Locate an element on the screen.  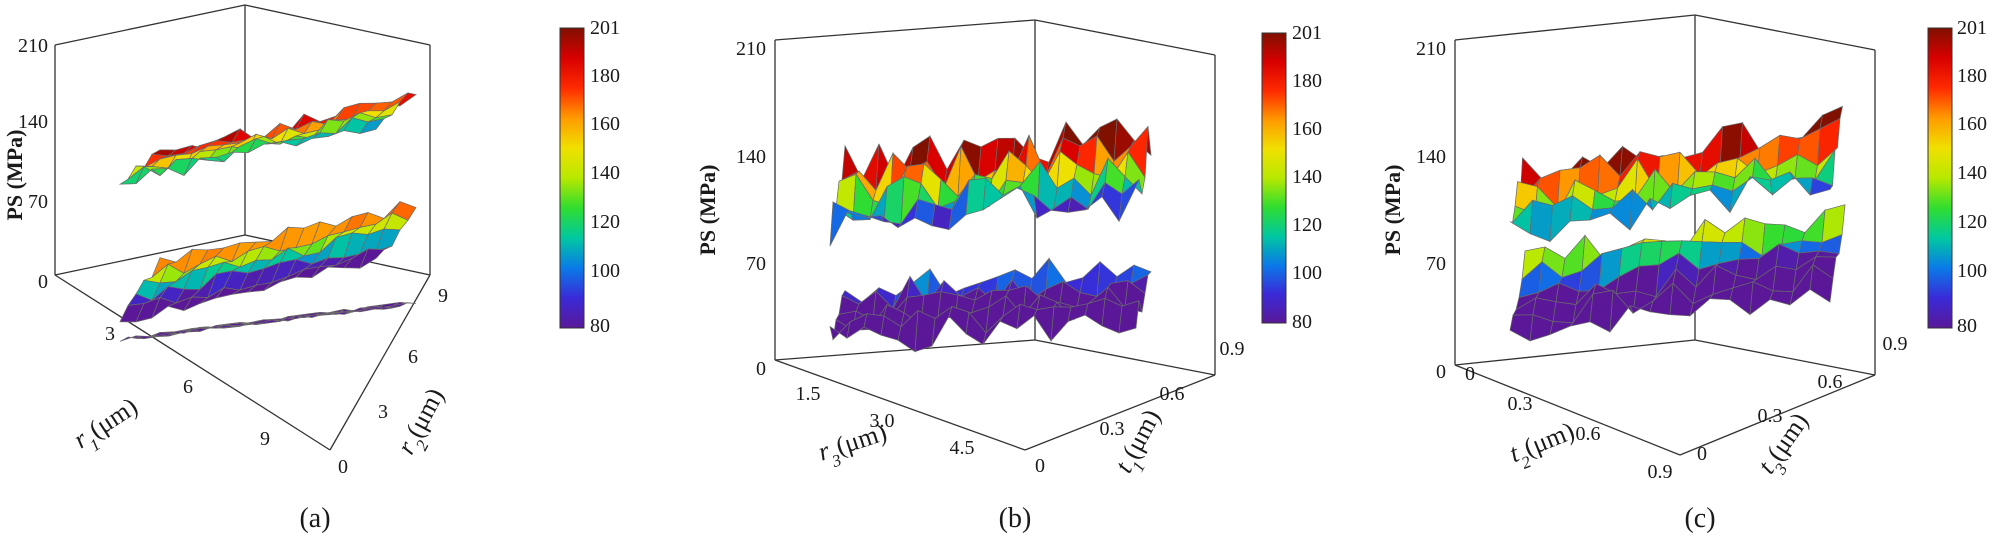
panel-label-a: (a) is located at coordinates (314, 518).